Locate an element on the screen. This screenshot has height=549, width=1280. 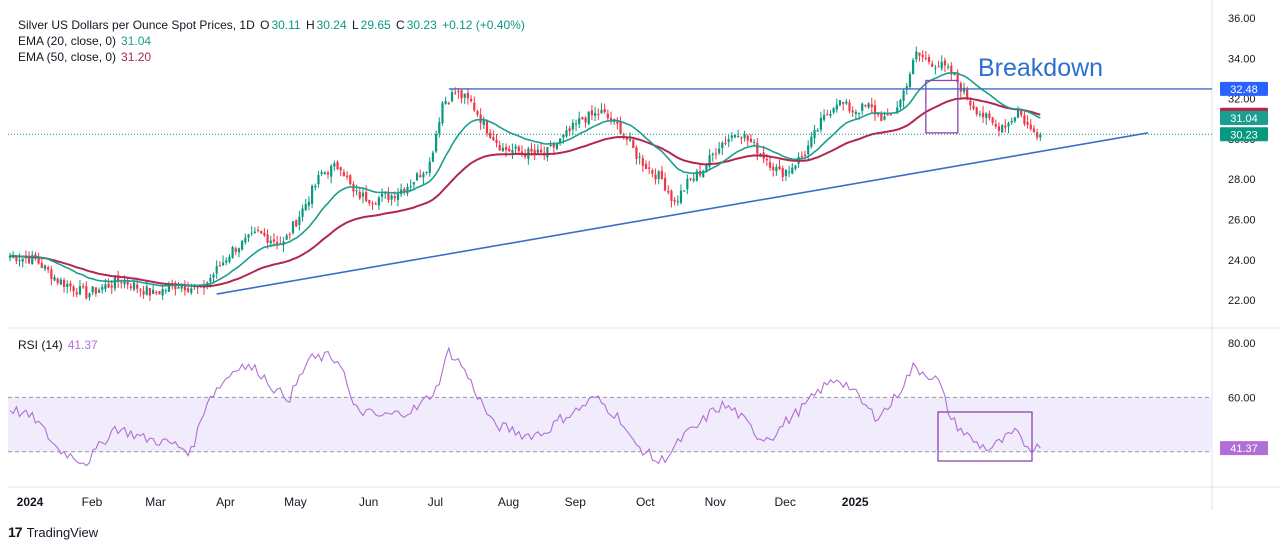
rsi-legend: RSI (14) 41.37 is located at coordinates (59, 345).